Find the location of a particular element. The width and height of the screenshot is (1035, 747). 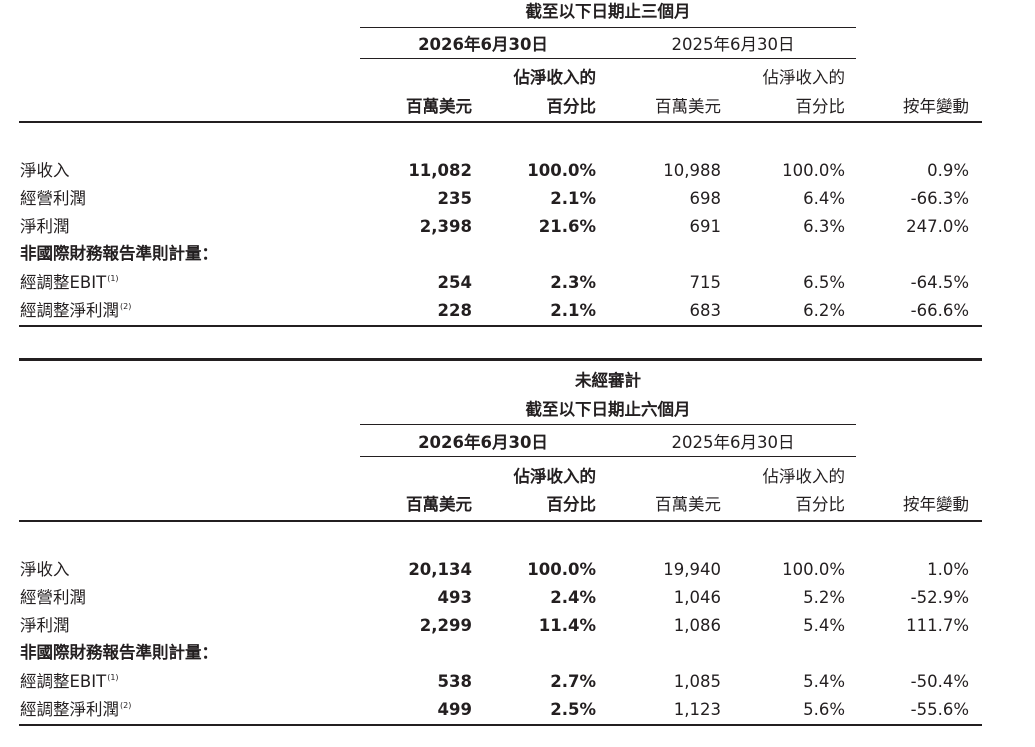

cur-amount: 2,398 is located at coordinates (445, 226).